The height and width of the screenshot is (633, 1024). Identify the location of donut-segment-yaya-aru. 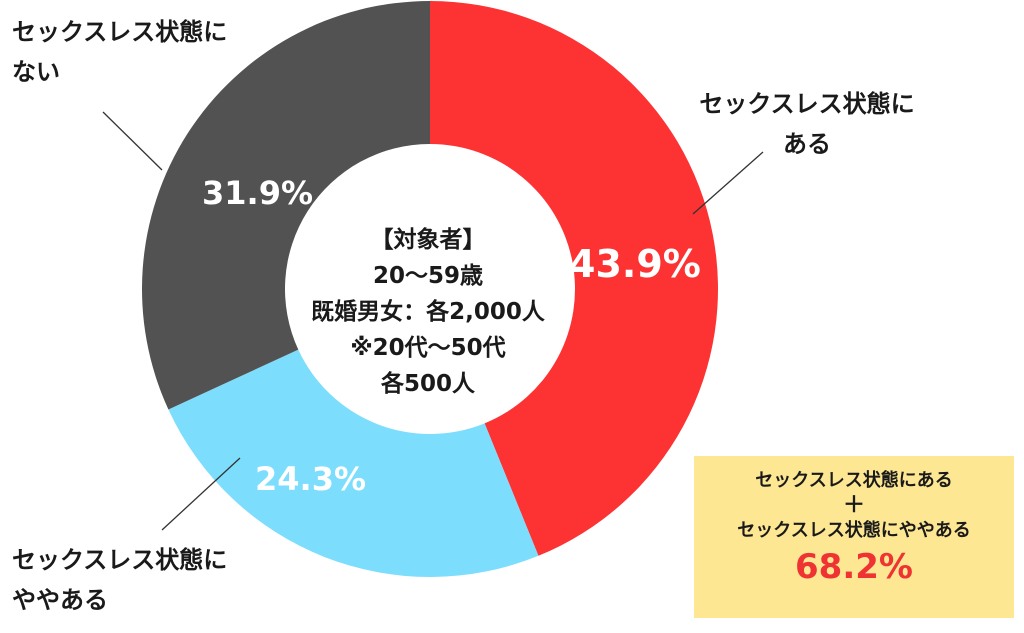
(353, 463).